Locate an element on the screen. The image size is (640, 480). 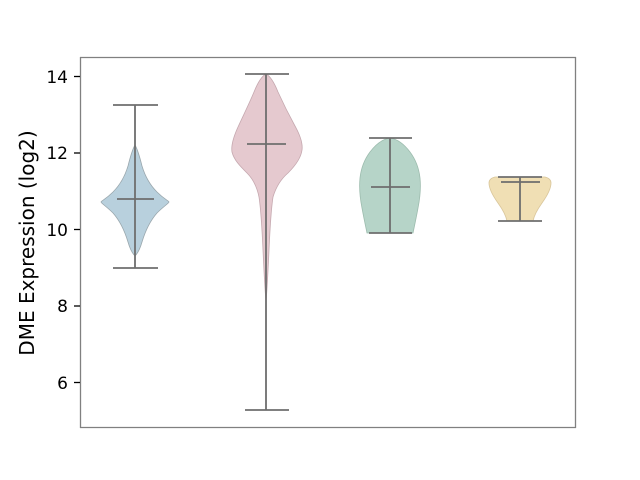
y-tick-label-6: 6 is located at coordinates (62, 384).